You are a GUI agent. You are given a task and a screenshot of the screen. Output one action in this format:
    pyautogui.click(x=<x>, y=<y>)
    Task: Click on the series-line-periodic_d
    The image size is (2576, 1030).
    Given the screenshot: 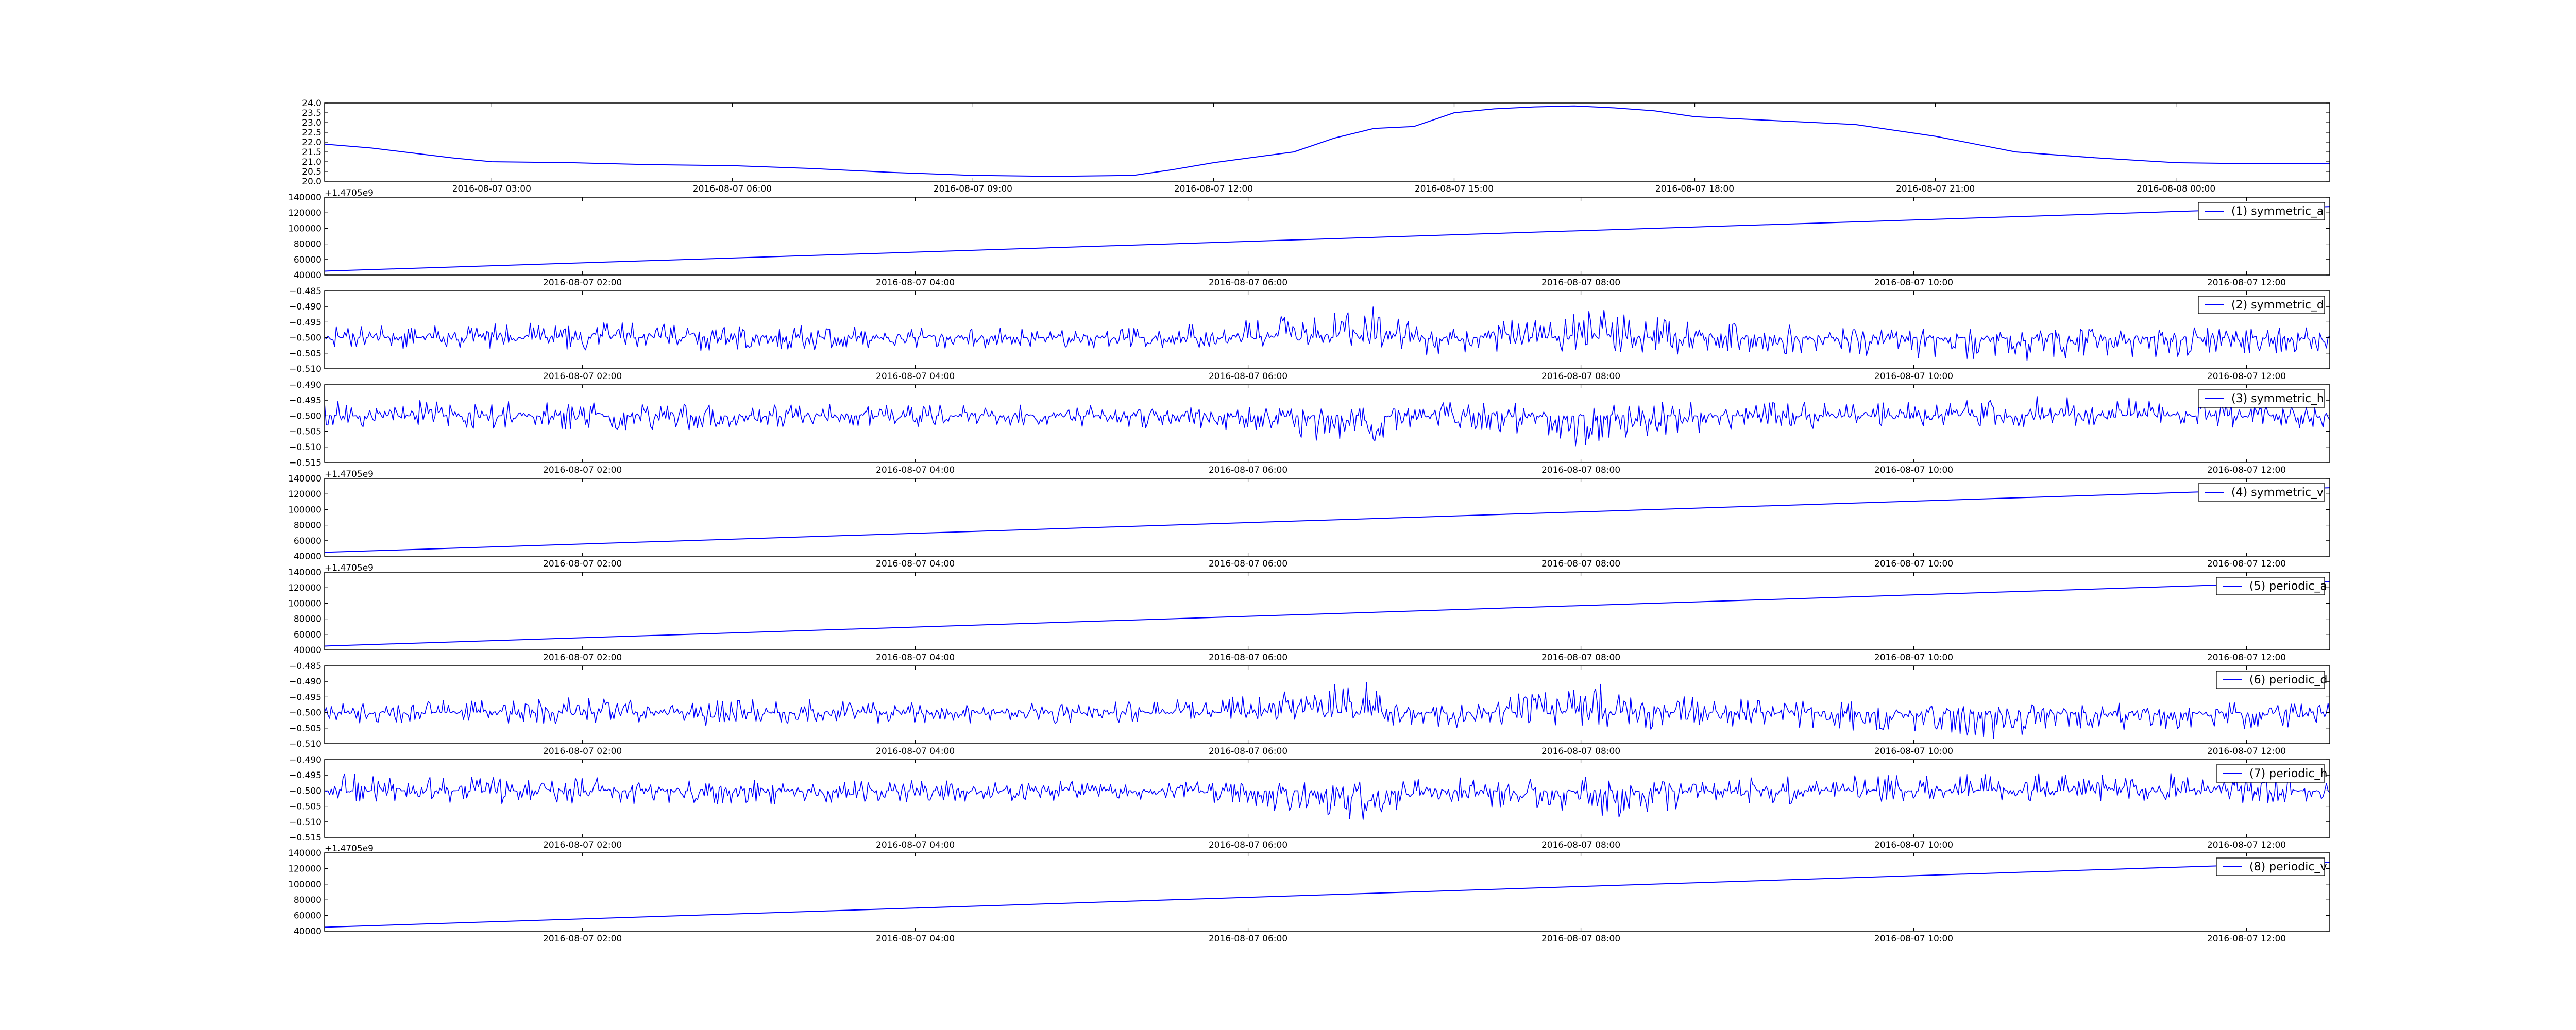 What is the action you would take?
    pyautogui.click(x=1327, y=710)
    